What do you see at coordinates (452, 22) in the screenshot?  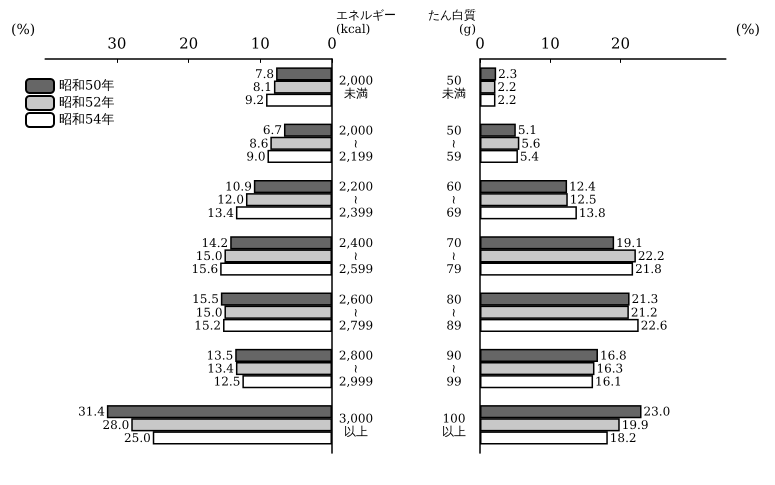 I see `y-axis-title: たん白質 (g)` at bounding box center [452, 22].